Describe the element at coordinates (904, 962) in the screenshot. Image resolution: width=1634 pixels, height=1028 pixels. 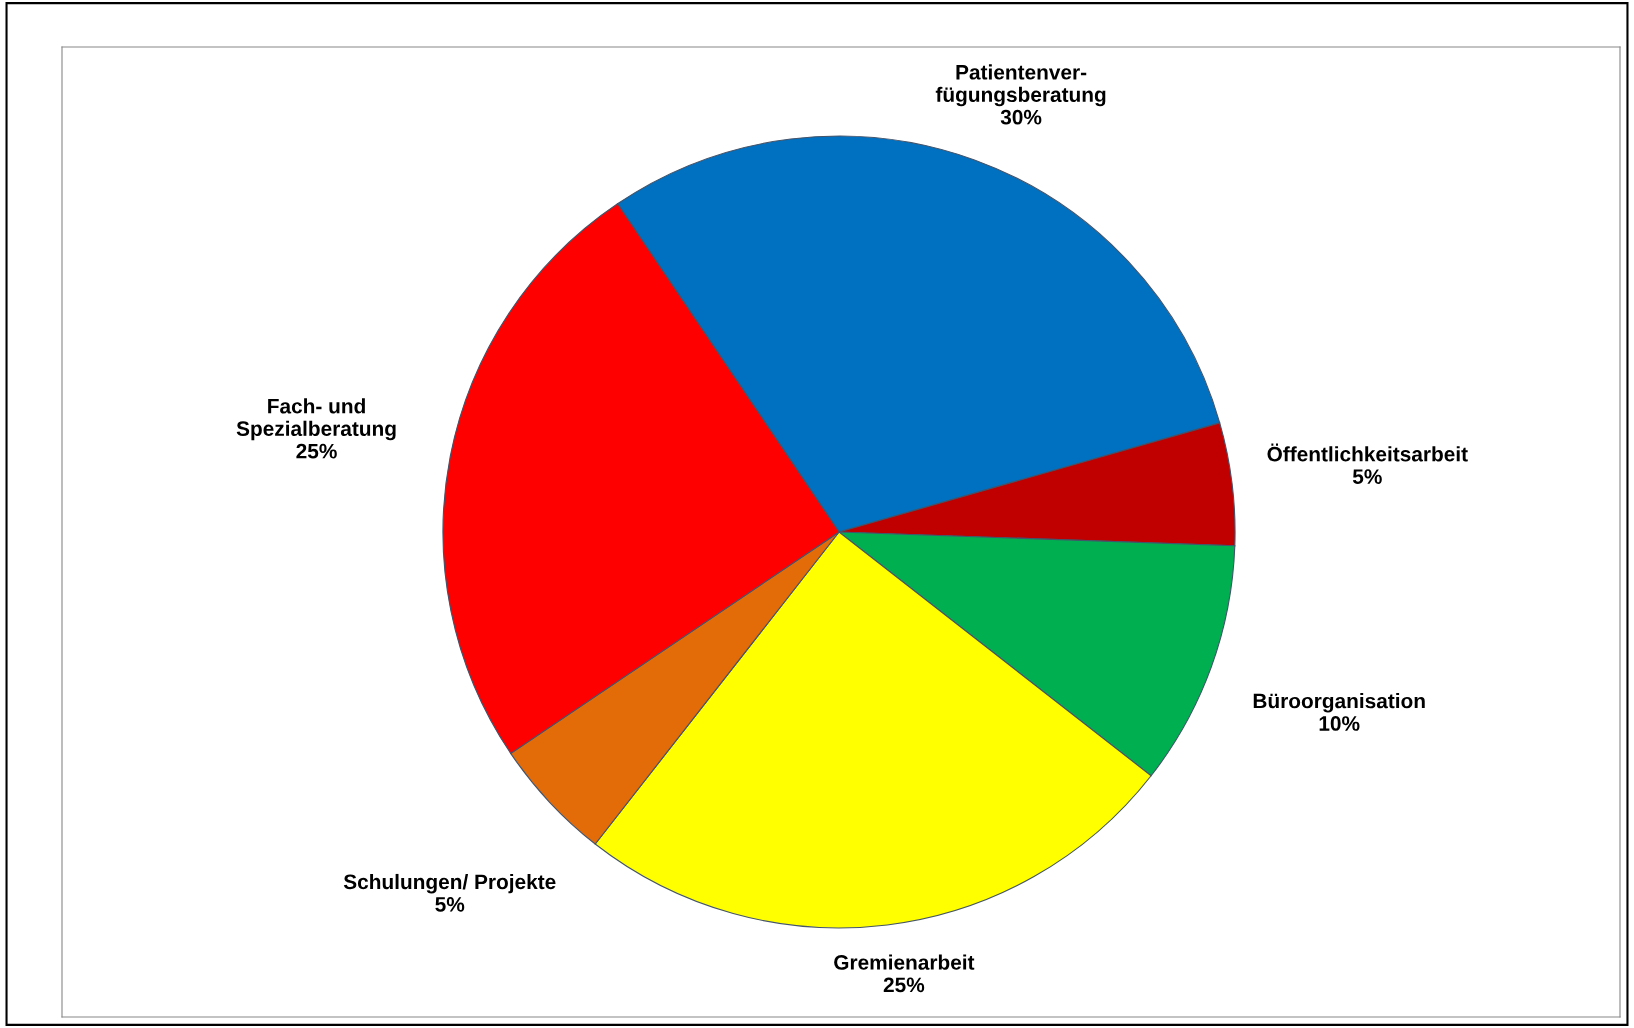
I see `slice-label: Gremienarbeit` at that location.